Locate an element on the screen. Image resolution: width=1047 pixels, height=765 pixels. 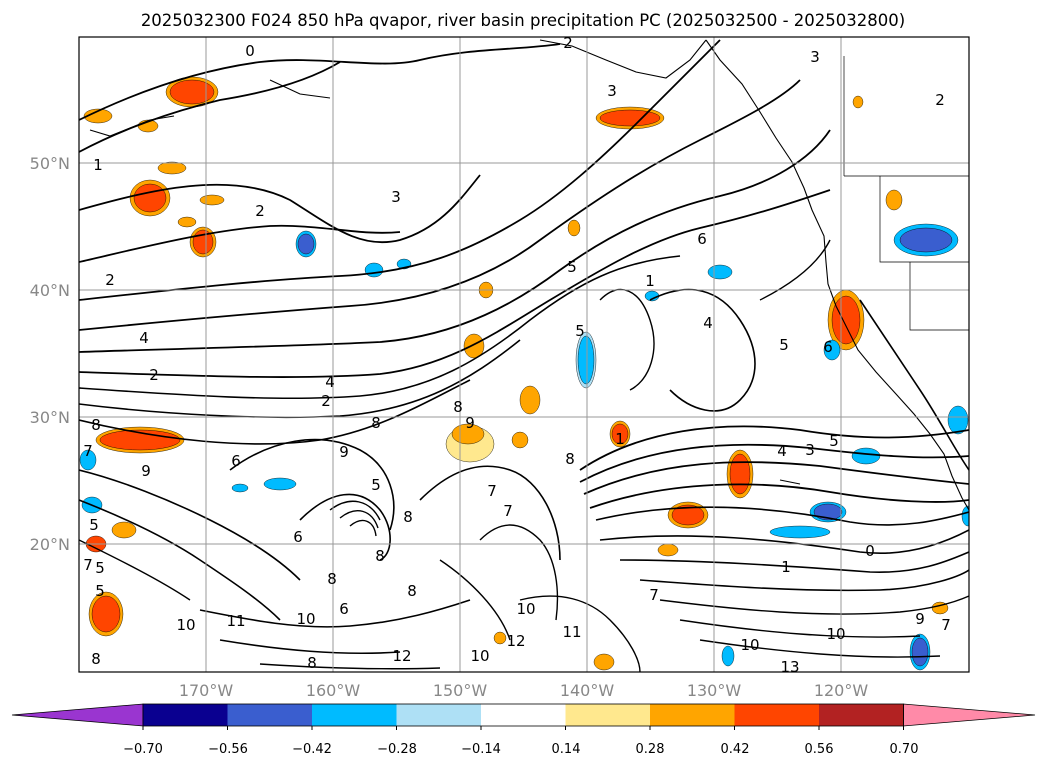
political-borders is located at coordinates (906, 193).